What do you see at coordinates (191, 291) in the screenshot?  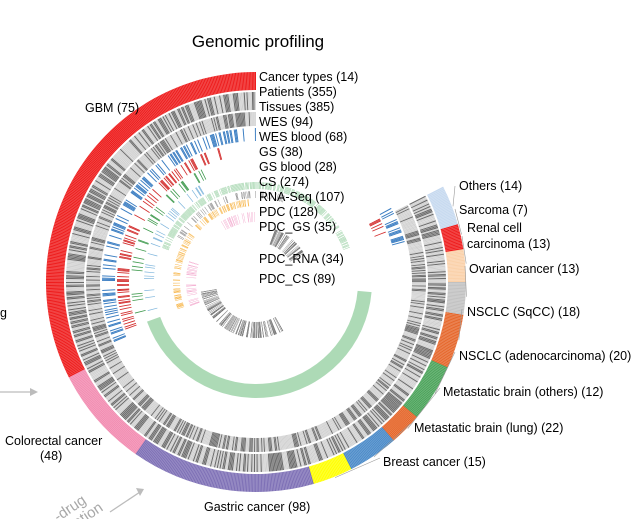 I see `pdc-rna-mark` at bounding box center [191, 291].